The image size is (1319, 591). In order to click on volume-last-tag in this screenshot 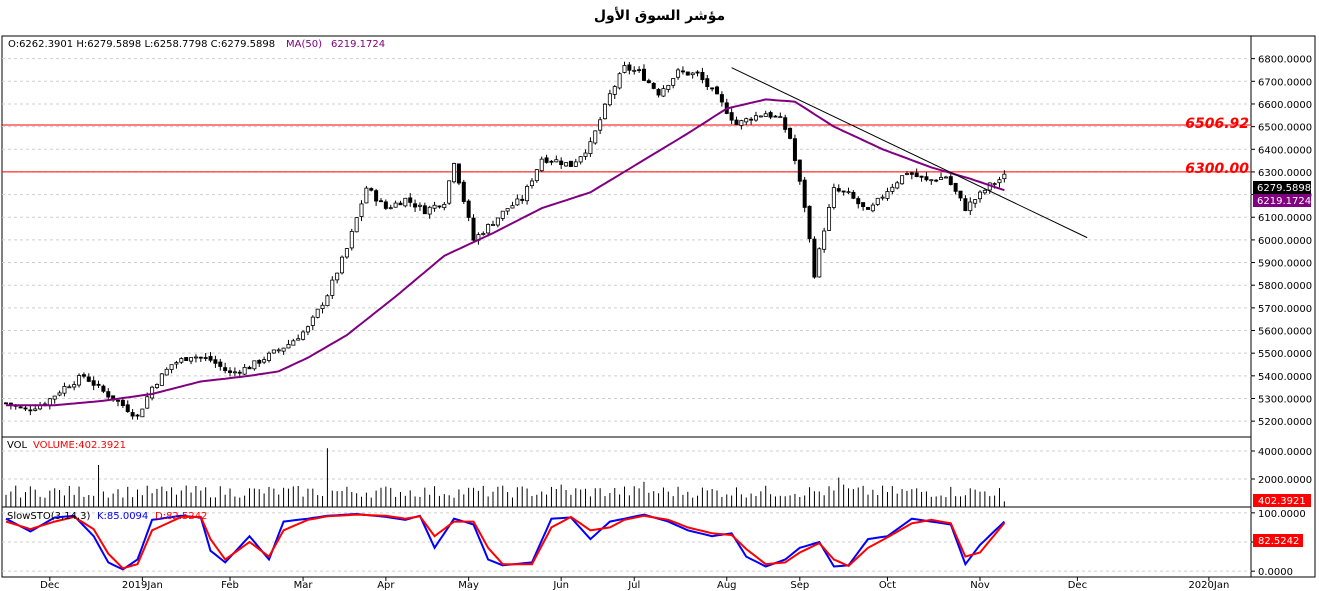, I will do `click(1282, 500)`.